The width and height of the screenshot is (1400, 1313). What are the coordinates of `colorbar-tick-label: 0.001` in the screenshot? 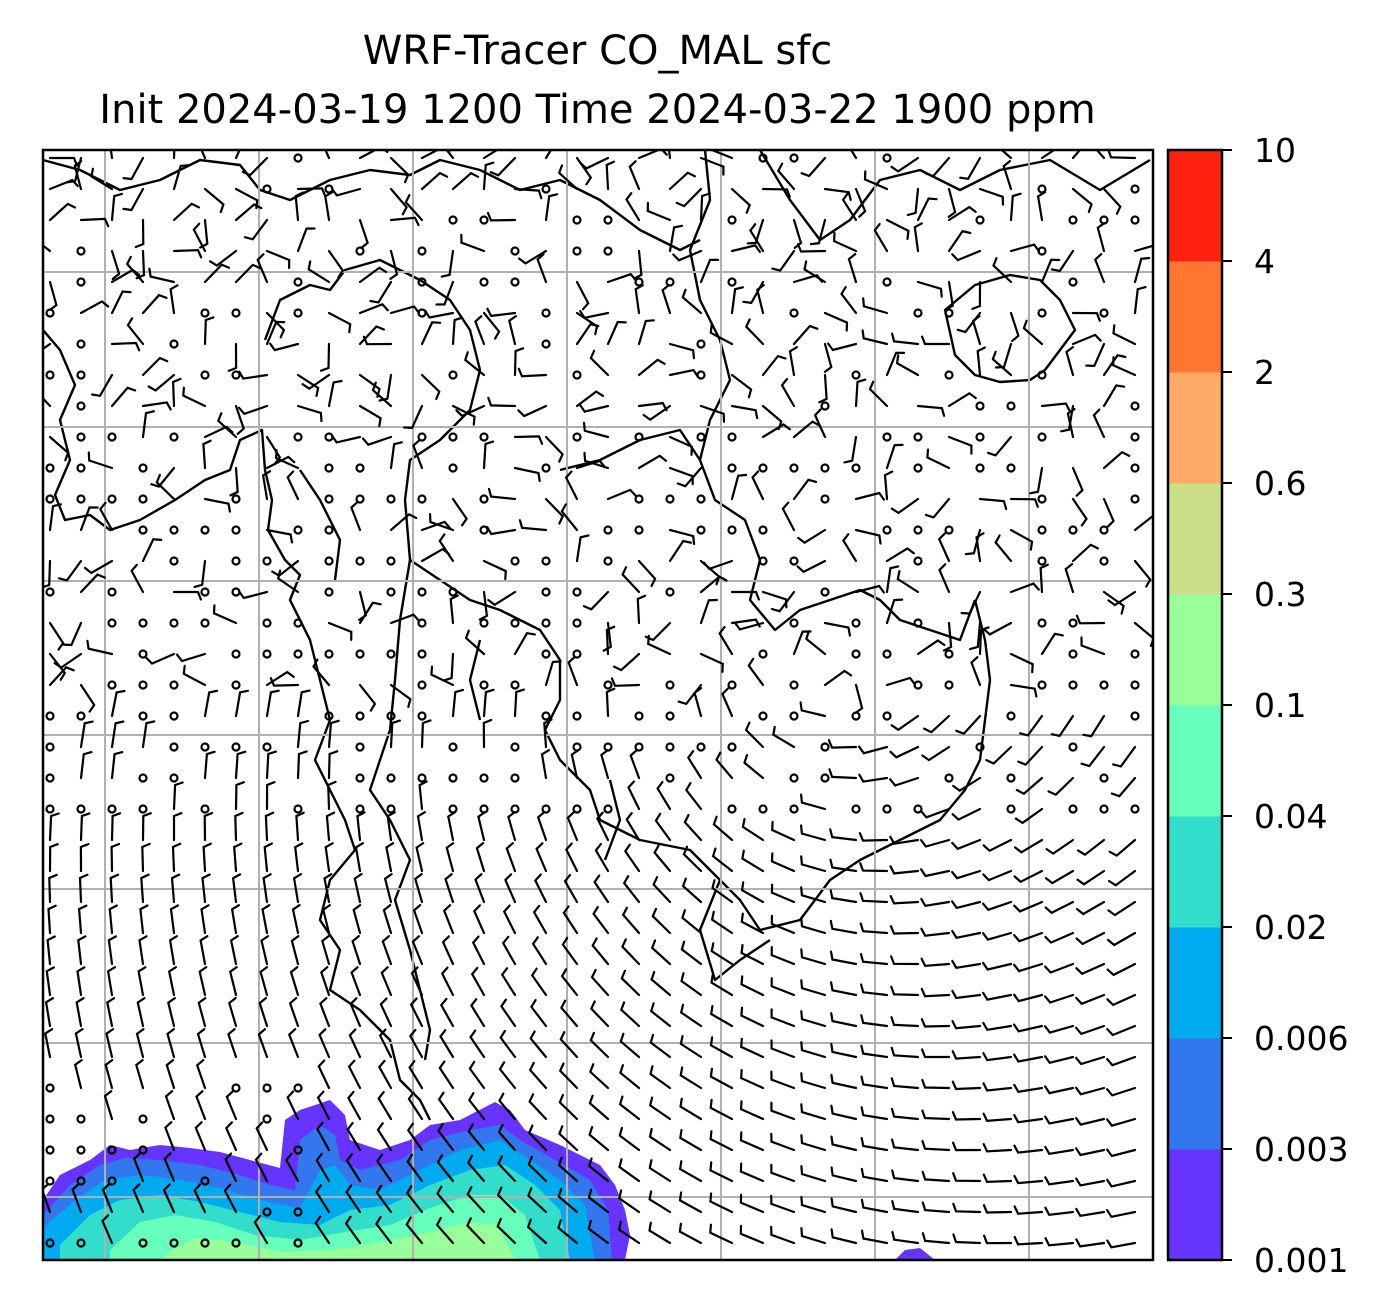 It's located at (1301, 1260).